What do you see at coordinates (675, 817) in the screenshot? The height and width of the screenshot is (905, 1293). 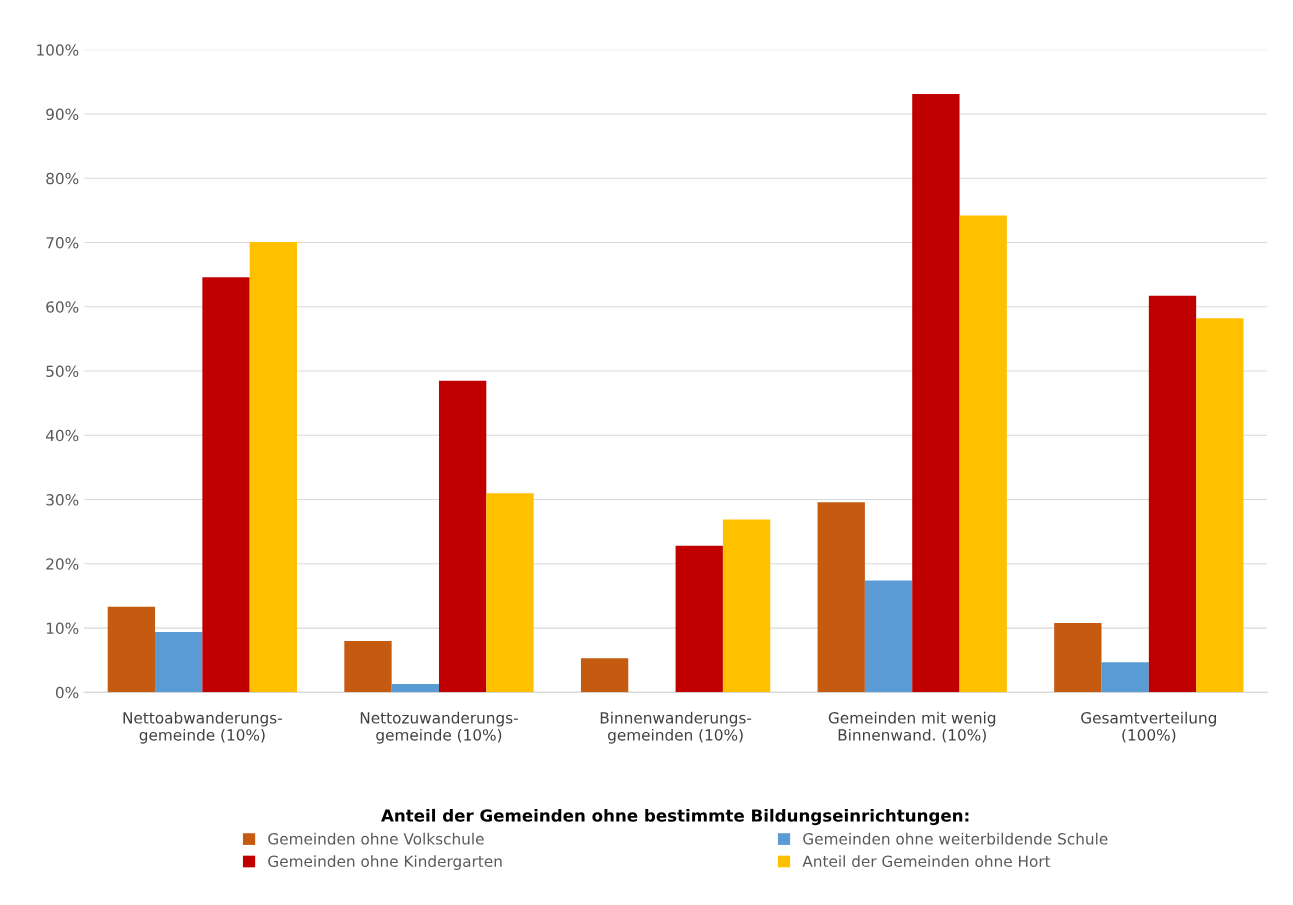 I see `legend-title: Anteil der Gemeinden ohne bestimmte Bildungseinrichtungen:` at bounding box center [675, 817].